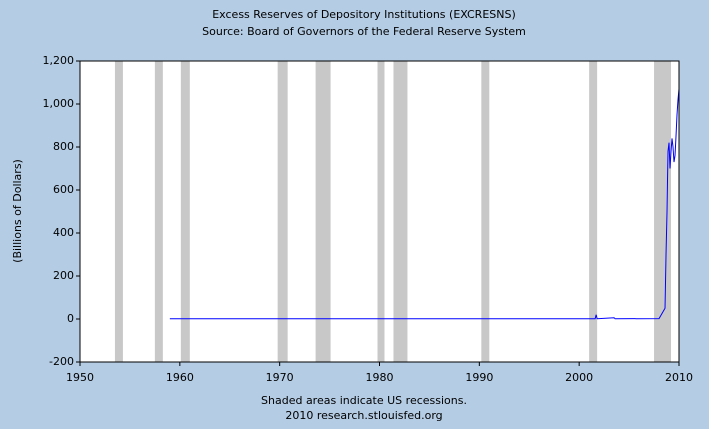 The width and height of the screenshot is (709, 429). Describe the element at coordinates (61, 361) in the screenshot. I see `y-tick-label: -200` at that location.